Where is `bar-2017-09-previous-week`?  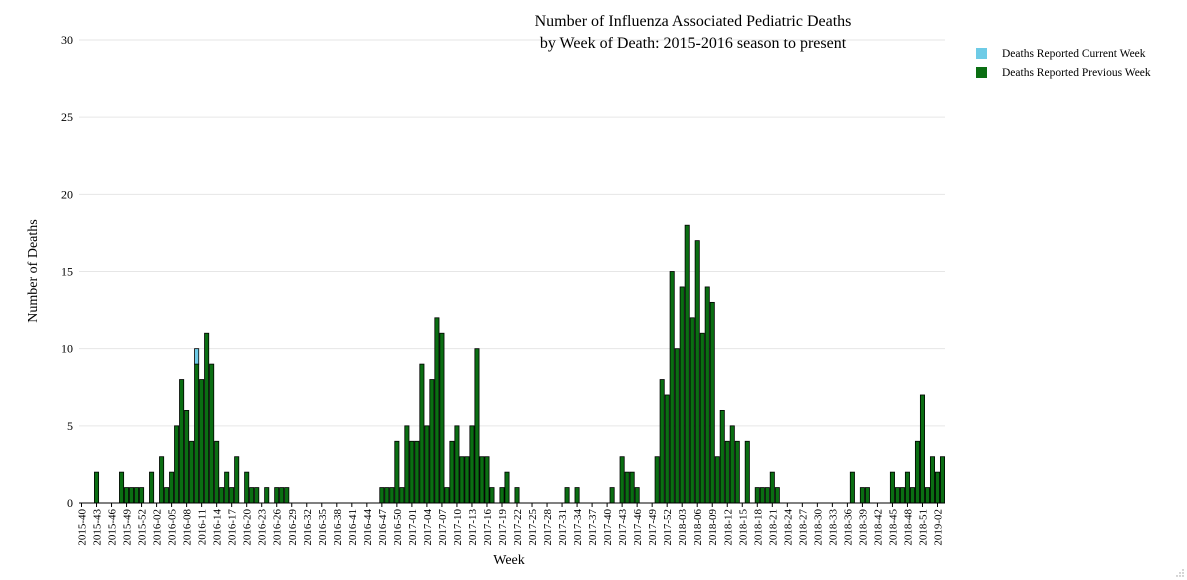
bar-2017-09-previous-week is located at coordinates (452, 472).